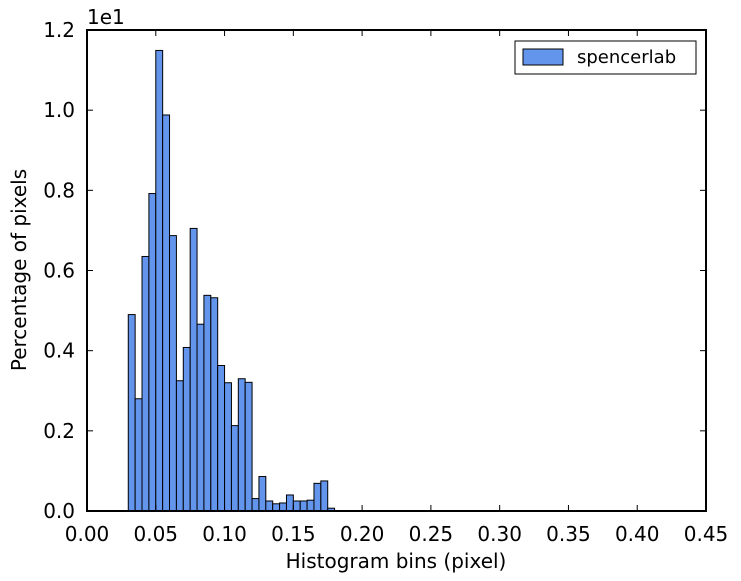  I want to click on x-tick-label: 0.05, so click(156, 534).